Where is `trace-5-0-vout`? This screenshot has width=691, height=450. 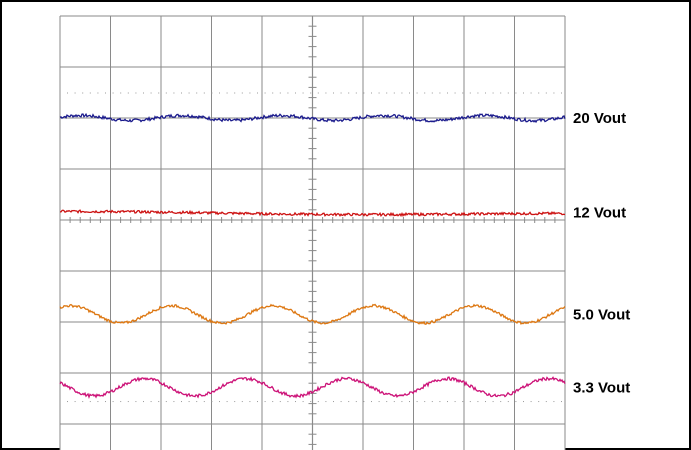 trace-5-0-vout is located at coordinates (312, 314).